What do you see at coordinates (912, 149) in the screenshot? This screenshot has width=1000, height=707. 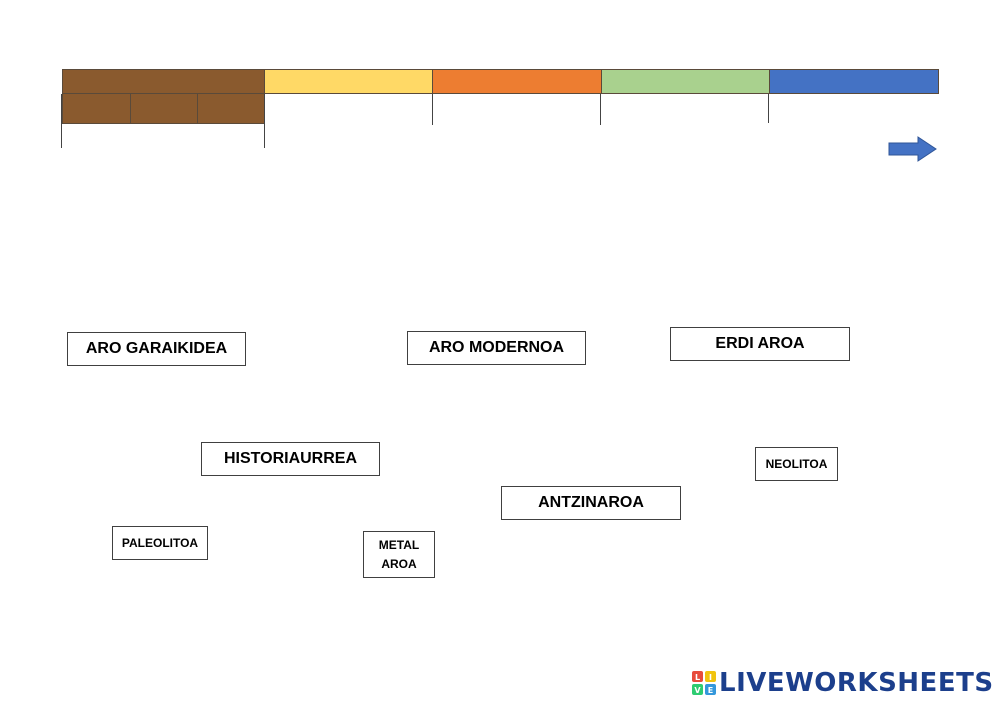 I see `right-arrow-icon` at bounding box center [912, 149].